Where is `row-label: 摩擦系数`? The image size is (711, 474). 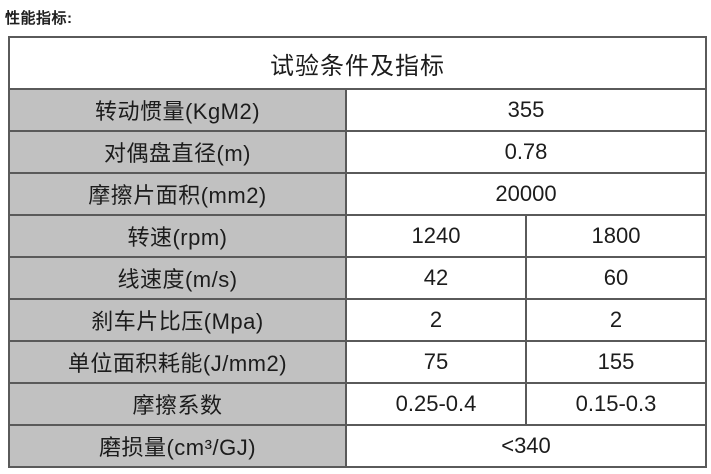 row-label: 摩擦系数 is located at coordinates (177, 404).